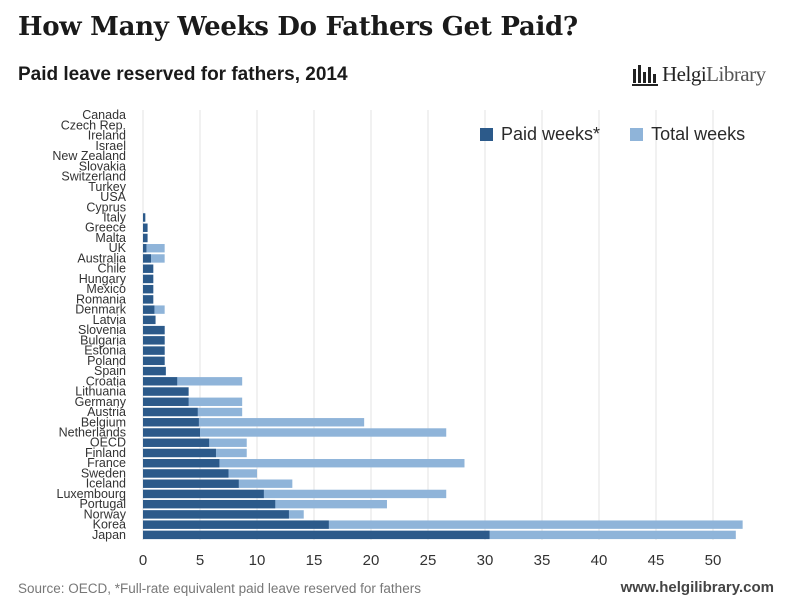 Image resolution: width=786 pixels, height=606 pixels. Describe the element at coordinates (105, 514) in the screenshot. I see `category-label: Norway` at that location.